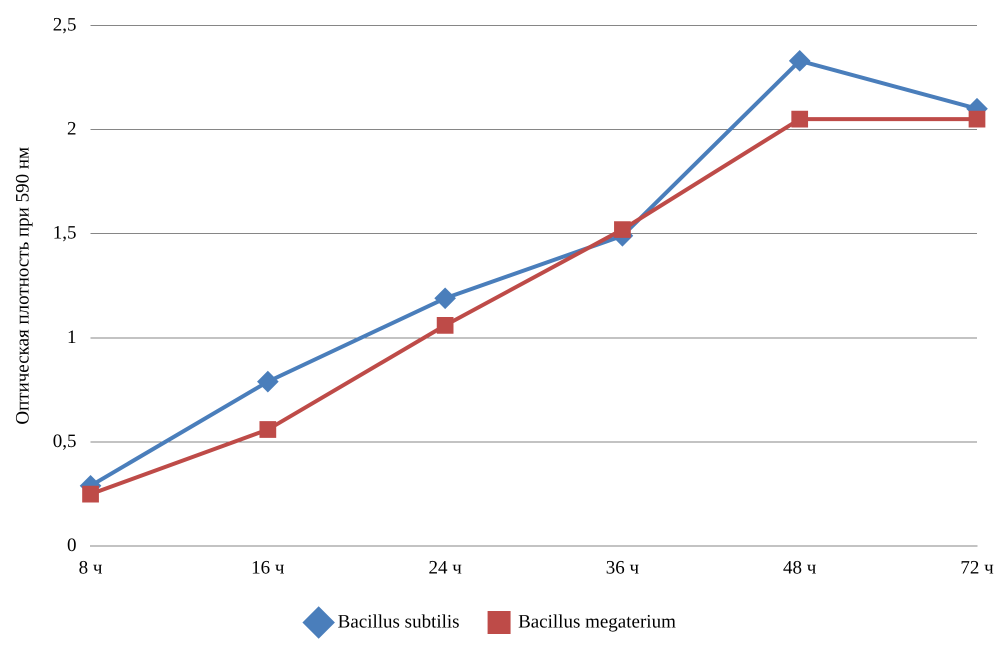 This screenshot has width=997, height=650. What do you see at coordinates (90, 568) in the screenshot?
I see `x-tick-label: 8 ч` at bounding box center [90, 568].